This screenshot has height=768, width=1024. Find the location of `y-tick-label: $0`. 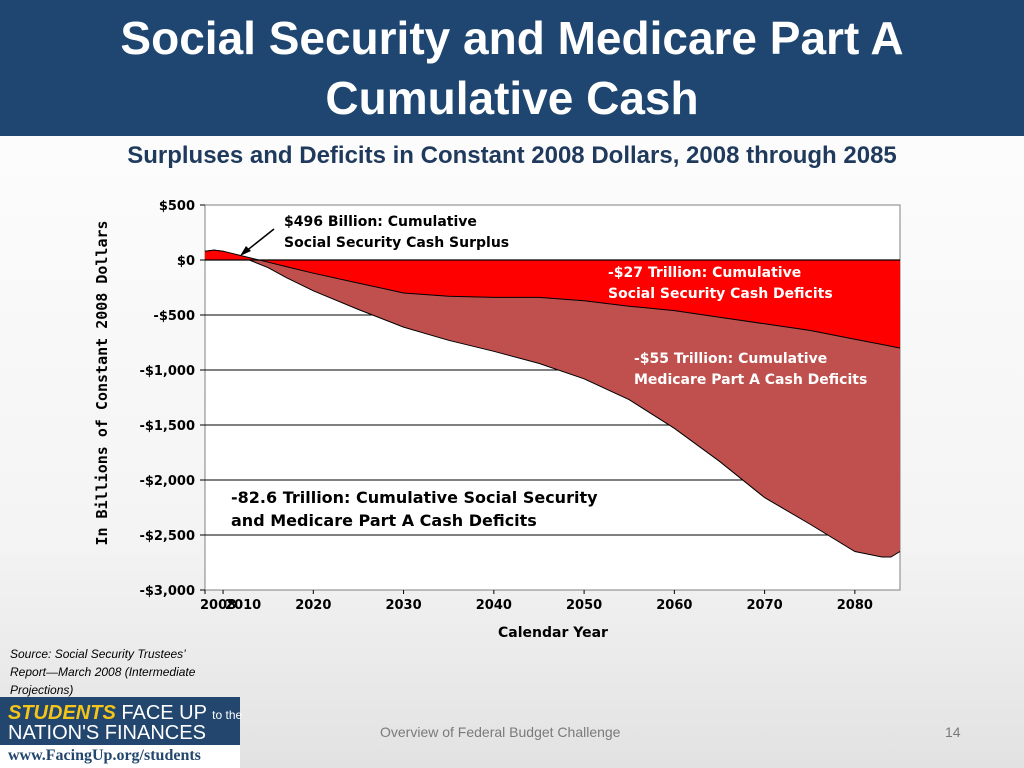

y-tick-label: $0 is located at coordinates (186, 261).